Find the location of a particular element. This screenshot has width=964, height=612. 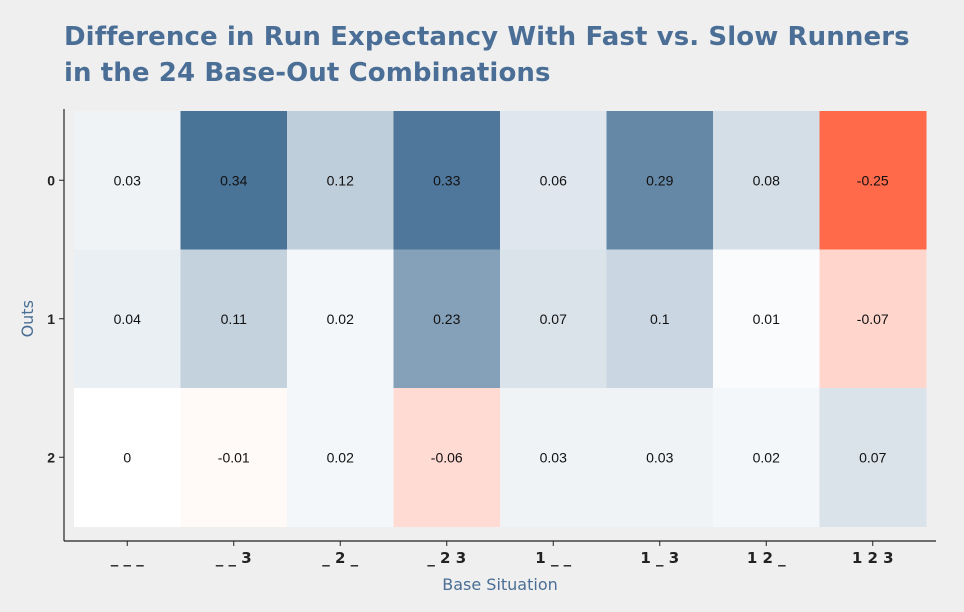

cell-value-label: 0 is located at coordinates (127, 457).